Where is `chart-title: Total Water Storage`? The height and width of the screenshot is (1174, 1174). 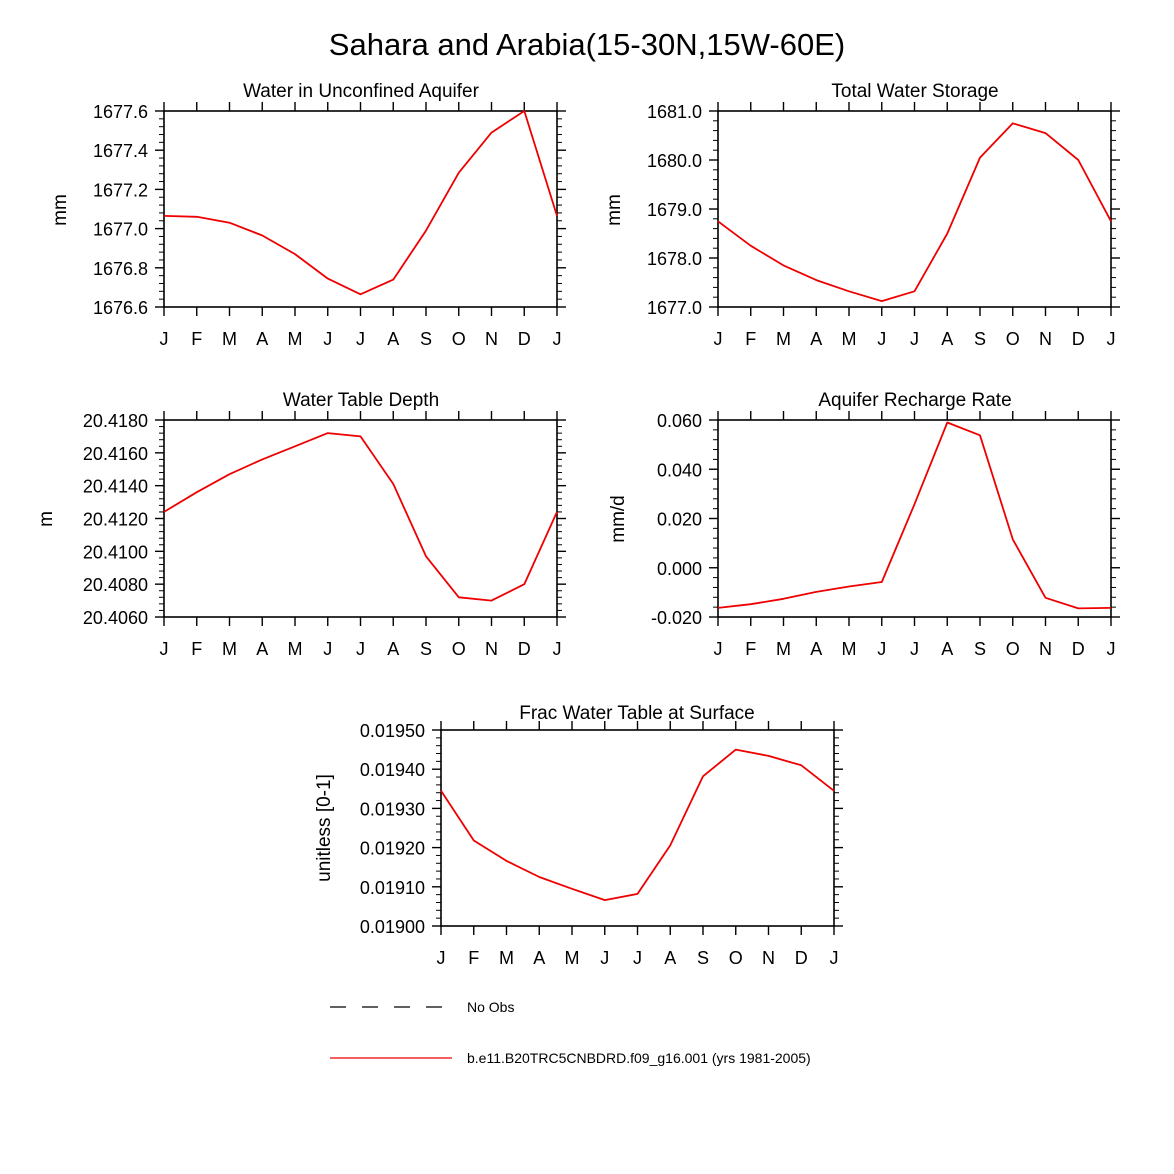 chart-title: Total Water Storage is located at coordinates (914, 91).